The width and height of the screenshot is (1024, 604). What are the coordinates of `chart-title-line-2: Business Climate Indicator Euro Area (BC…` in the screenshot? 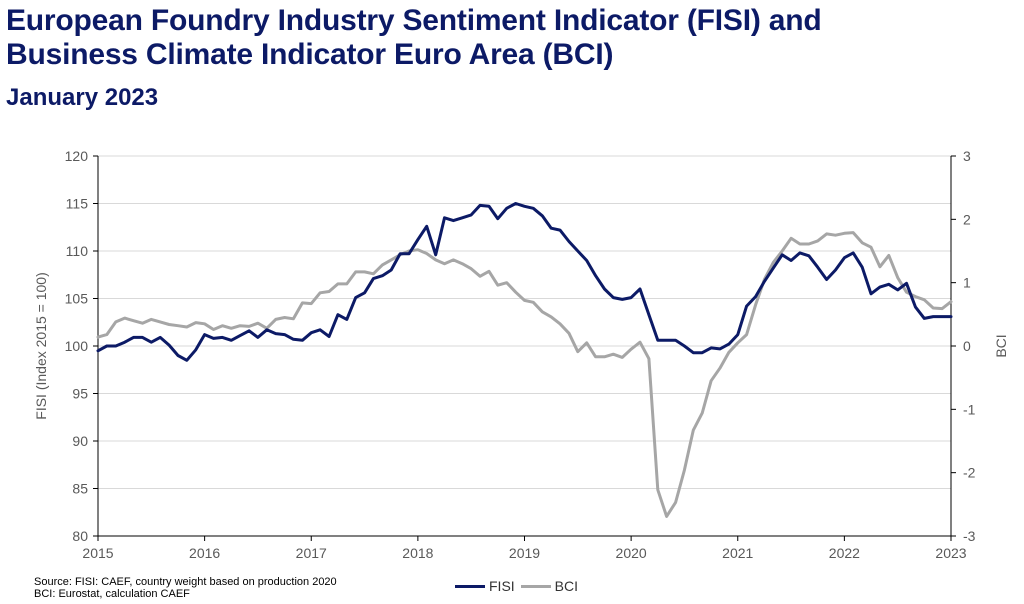 It's located at (310, 54).